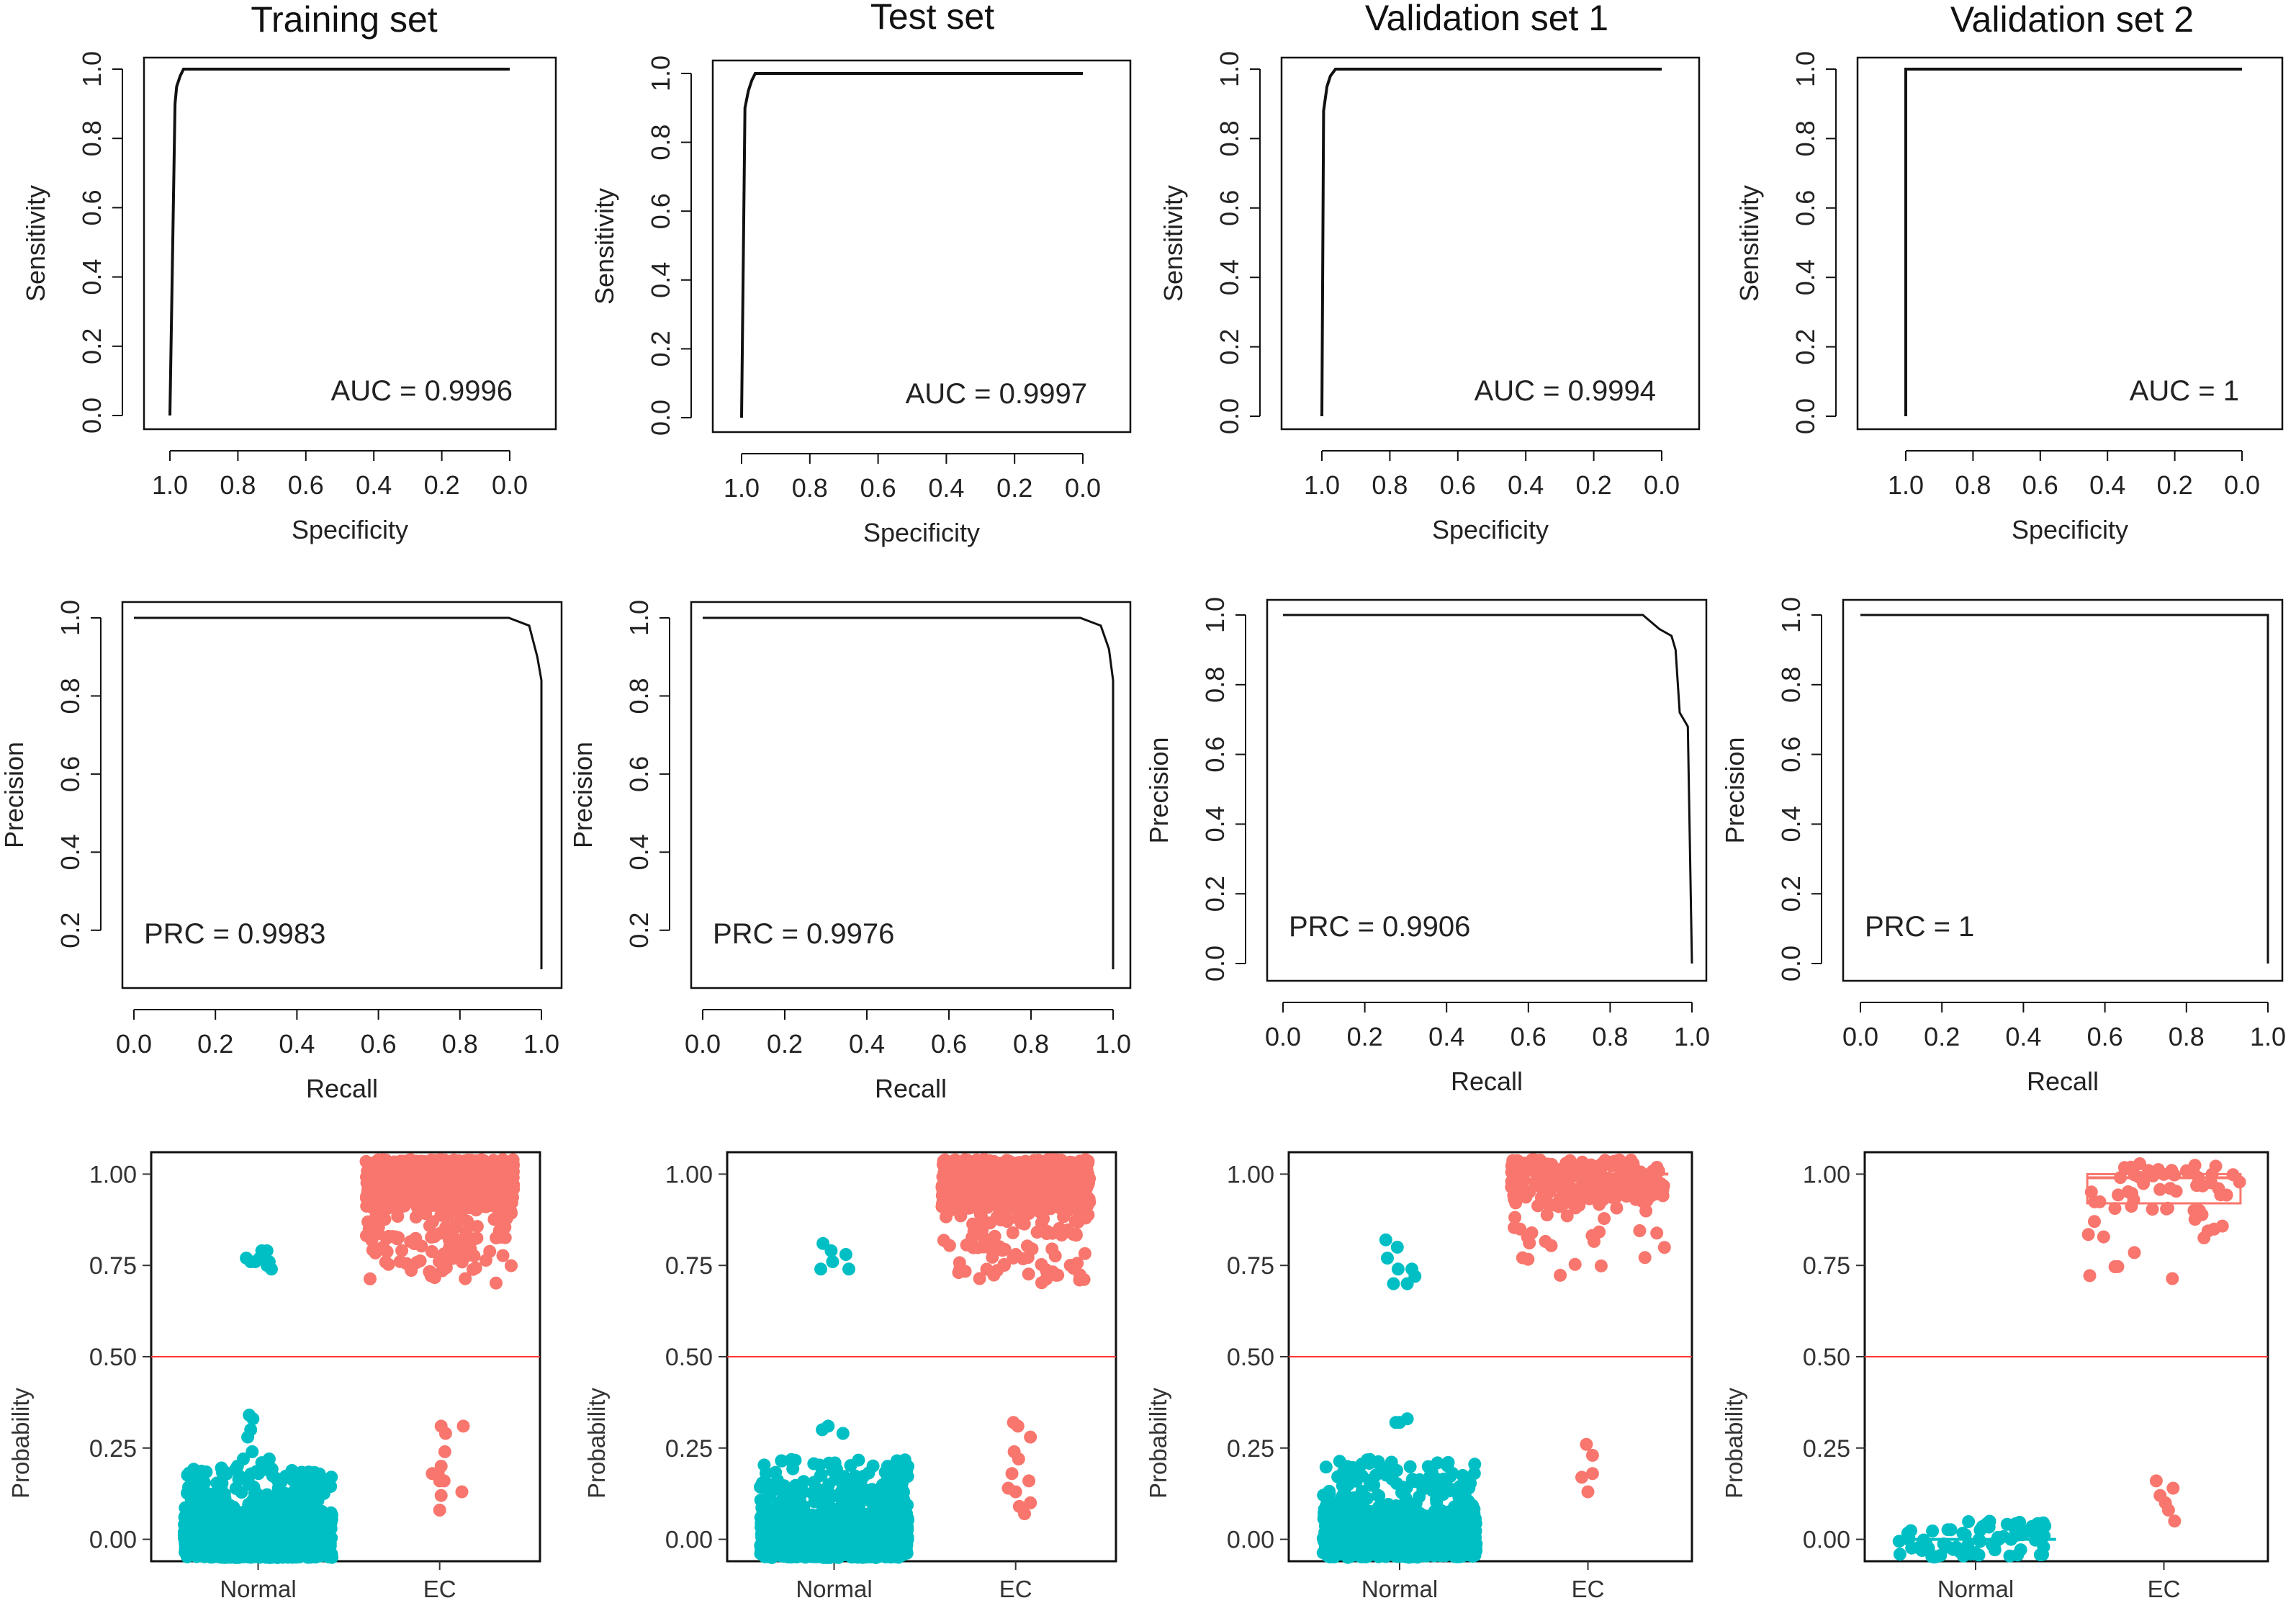  I want to click on x-tick-label: 1.0, so click(1906, 485).